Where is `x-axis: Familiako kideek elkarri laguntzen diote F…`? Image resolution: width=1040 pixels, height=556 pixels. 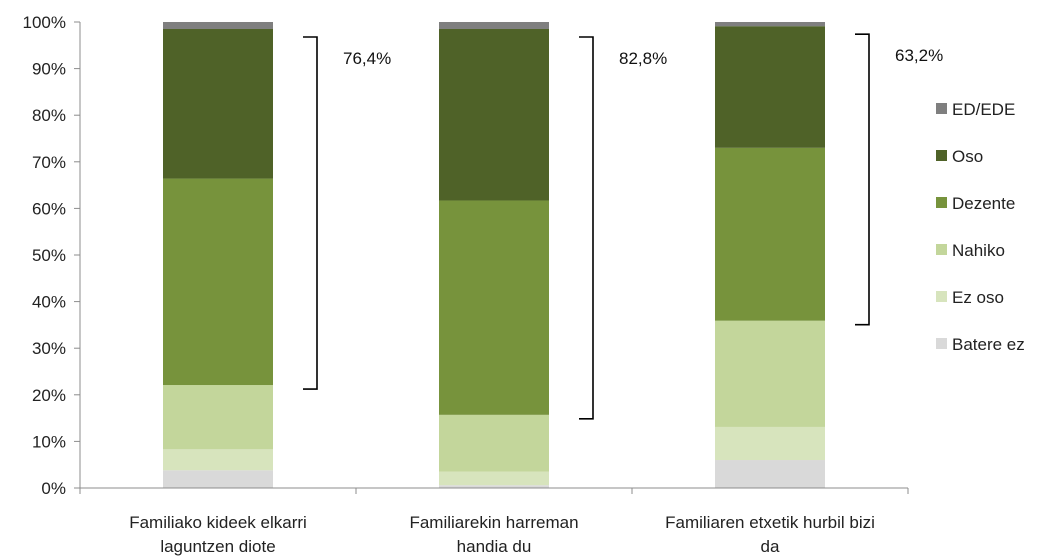 x-axis: Familiako kideek elkarri laguntzen diote F… is located at coordinates (494, 521).